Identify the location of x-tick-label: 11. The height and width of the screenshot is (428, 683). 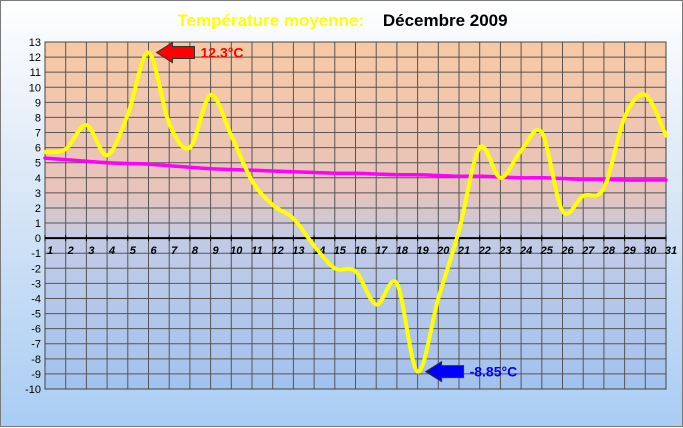
(256, 251).